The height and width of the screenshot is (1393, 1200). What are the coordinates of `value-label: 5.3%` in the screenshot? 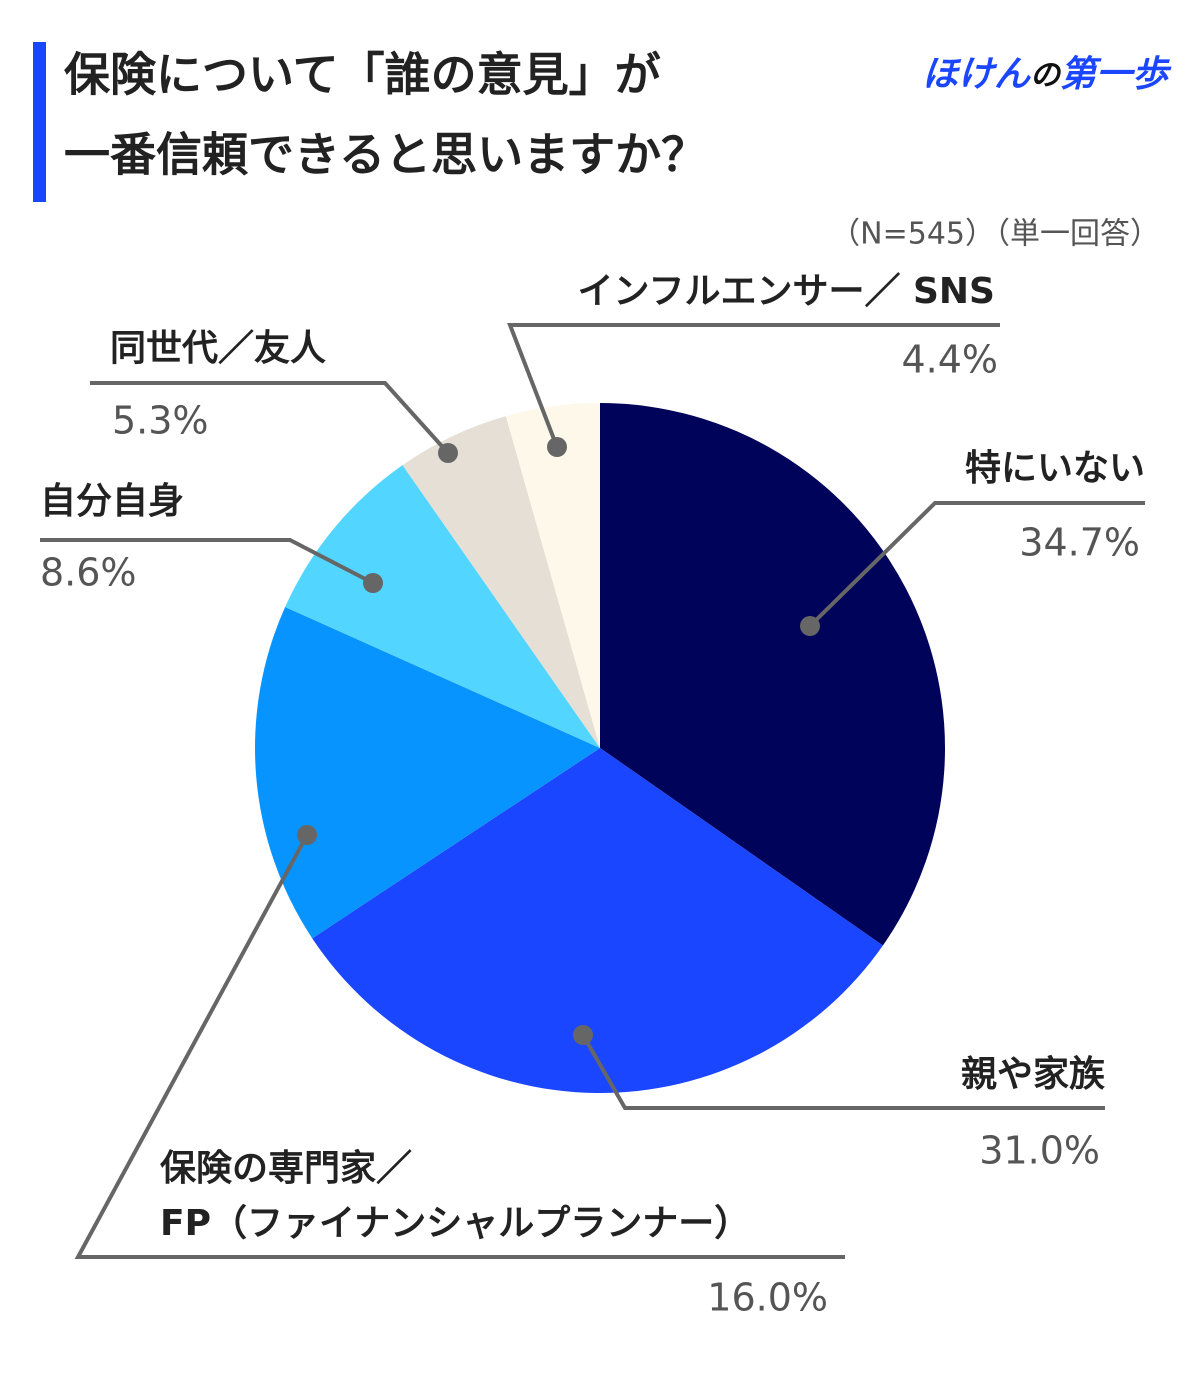 It's located at (160, 421).